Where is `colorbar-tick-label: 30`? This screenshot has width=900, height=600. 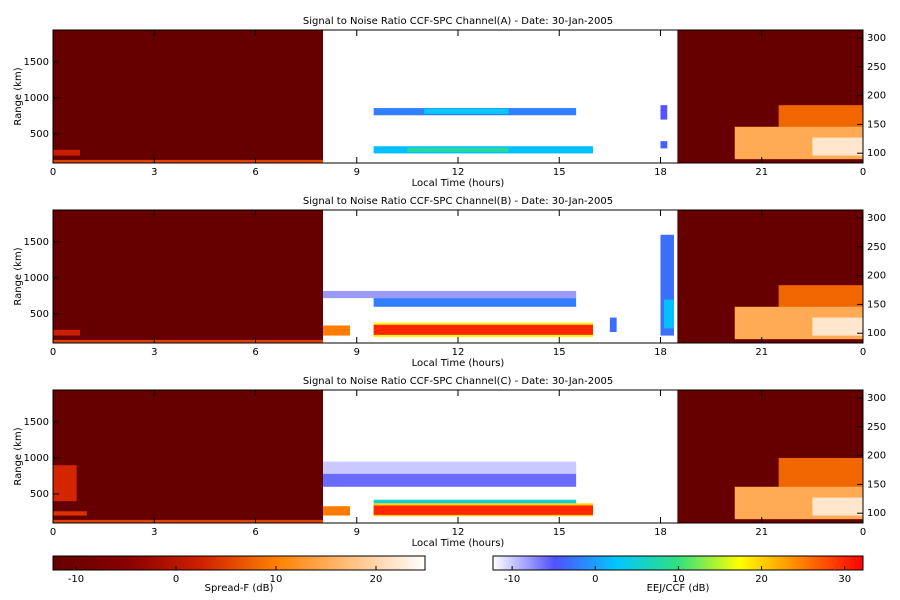
colorbar-tick-label: 30 is located at coordinates (844, 579).